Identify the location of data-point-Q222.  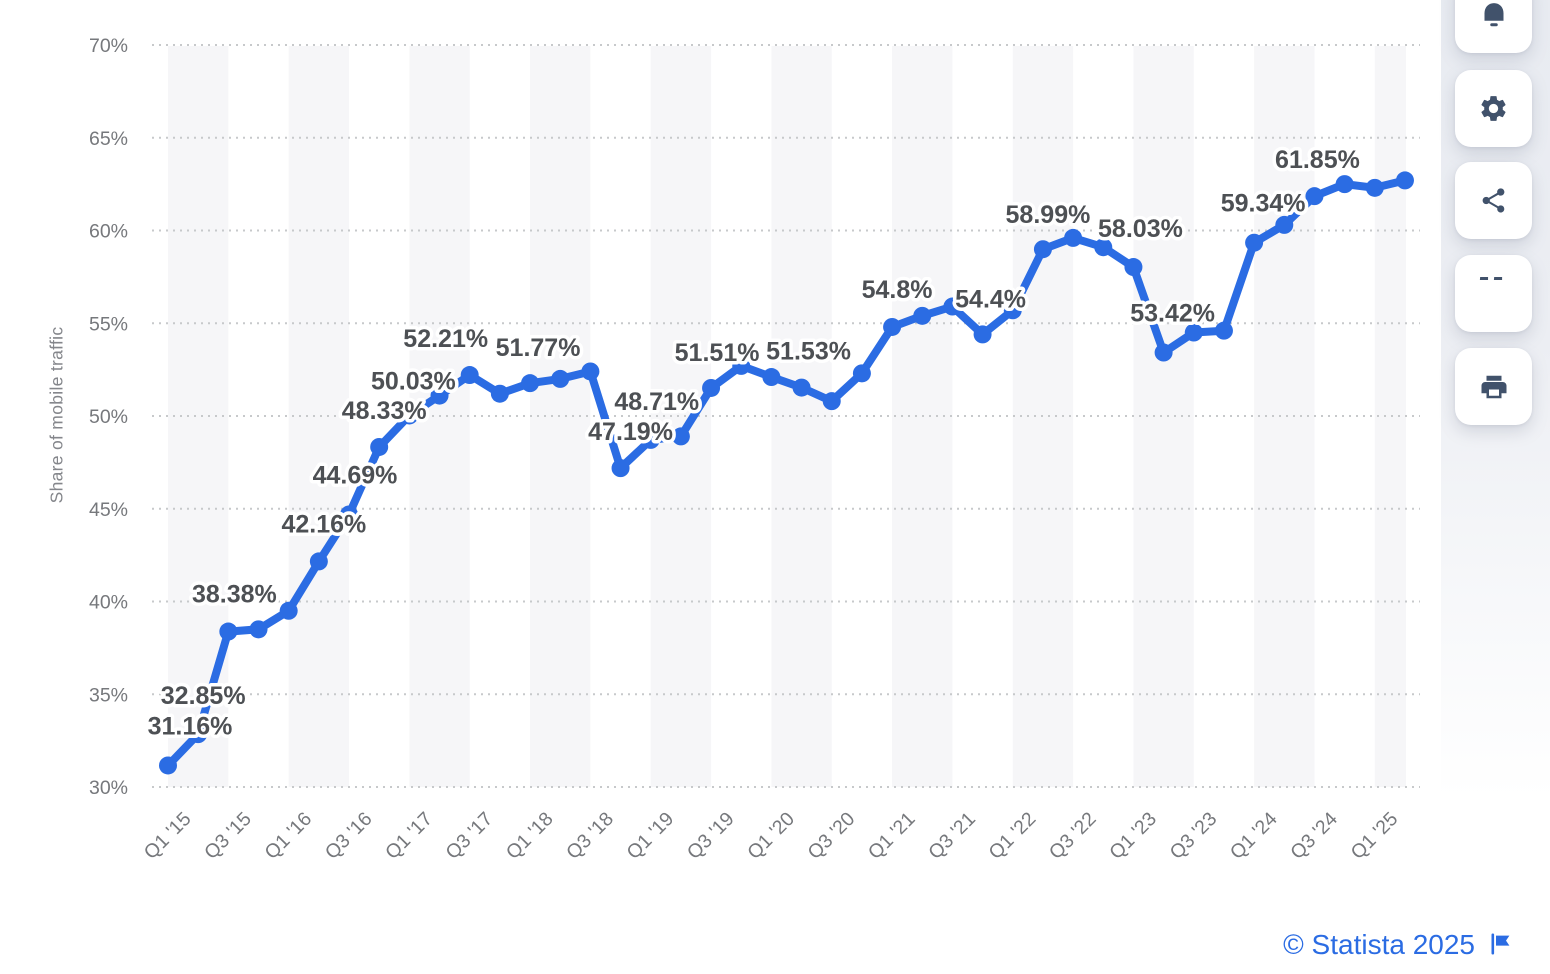
(1042, 249).